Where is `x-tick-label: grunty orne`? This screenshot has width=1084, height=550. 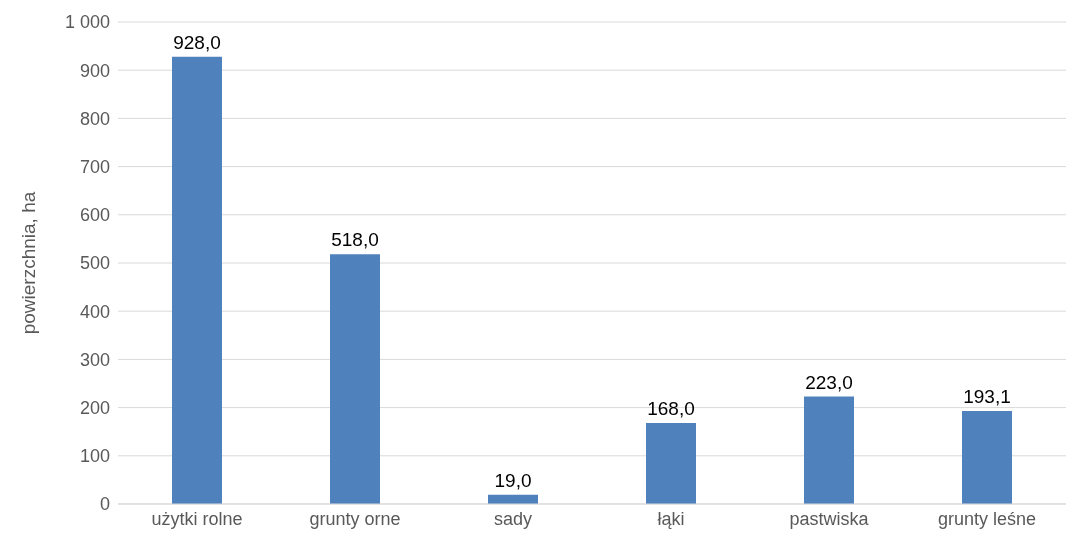 x-tick-label: grunty orne is located at coordinates (355, 518).